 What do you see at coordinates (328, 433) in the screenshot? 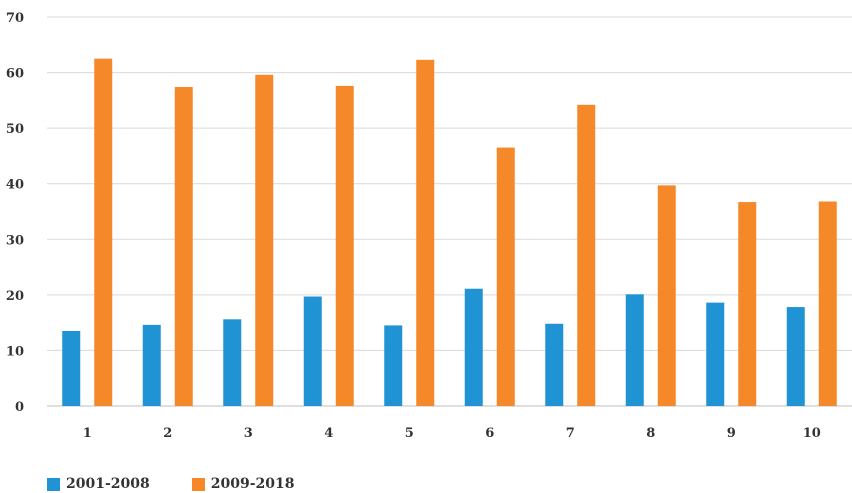
I see `x-tick-label: 4` at bounding box center [328, 433].